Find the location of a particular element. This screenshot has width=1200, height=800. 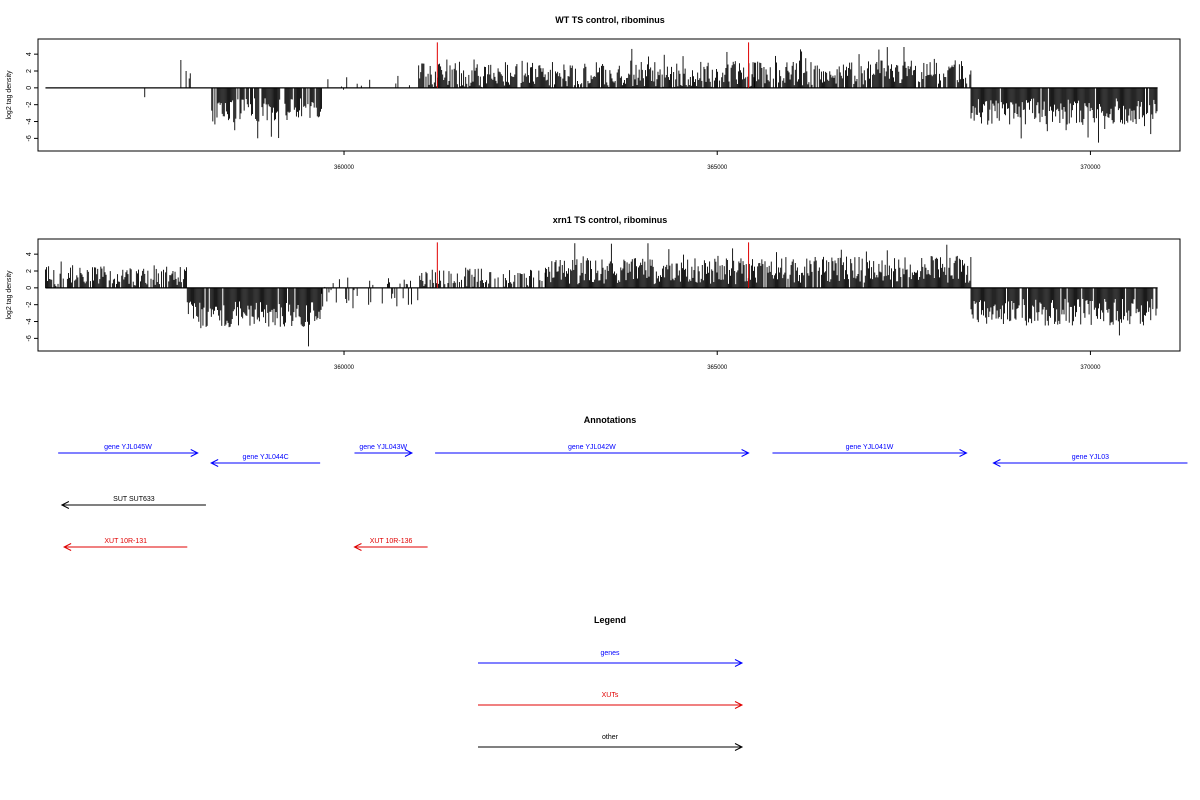

wt-track-bars is located at coordinates (601, 95).